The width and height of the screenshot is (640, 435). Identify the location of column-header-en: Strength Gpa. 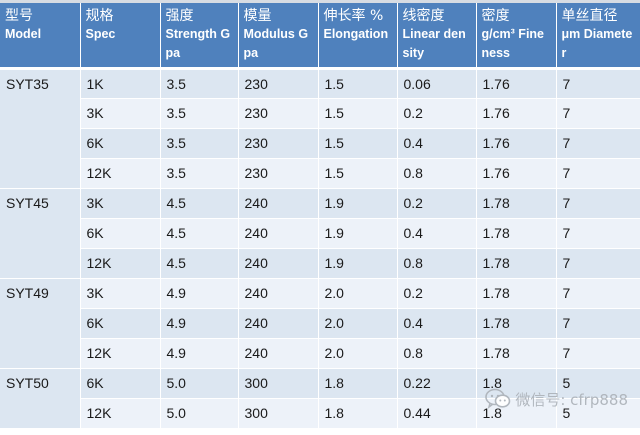
(198, 43).